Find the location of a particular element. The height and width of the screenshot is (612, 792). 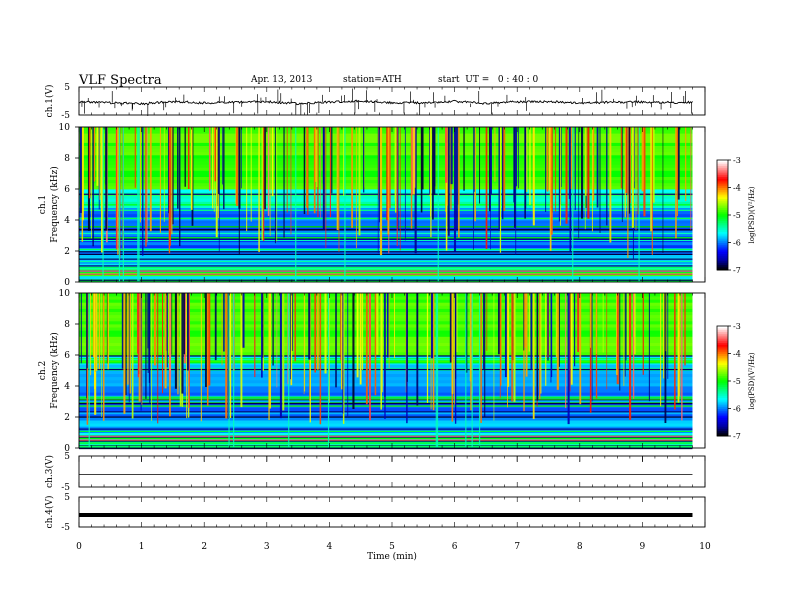

ch2spec-ytick-label: 4 is located at coordinates (67, 221).